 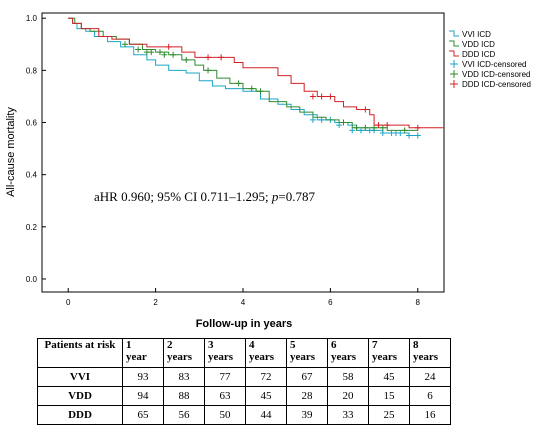 I want to click on risk-table-cell: 50, so click(x=225, y=415).